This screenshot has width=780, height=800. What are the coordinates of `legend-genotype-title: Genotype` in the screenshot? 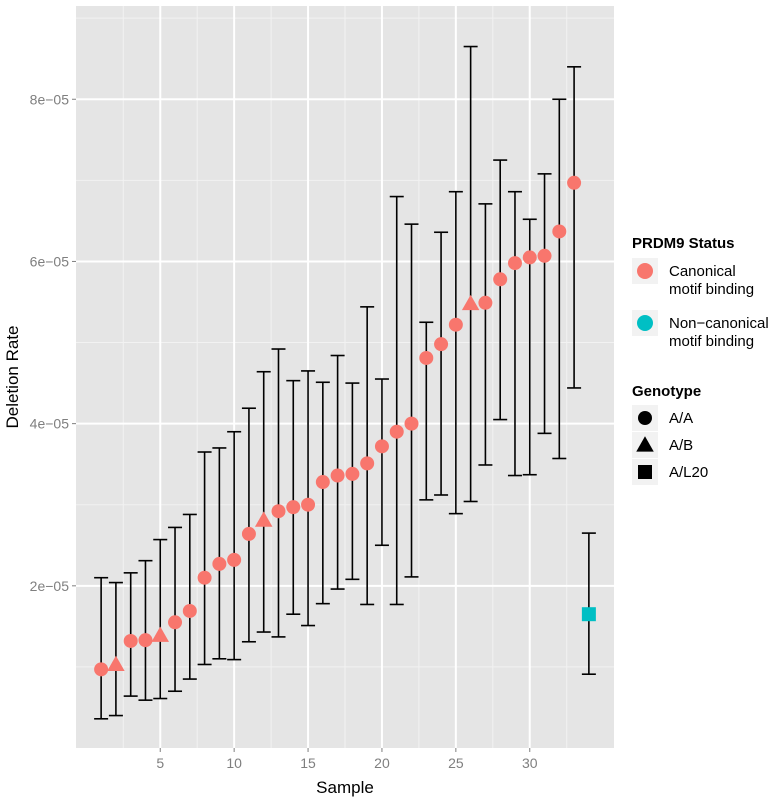 It's located at (666, 391).